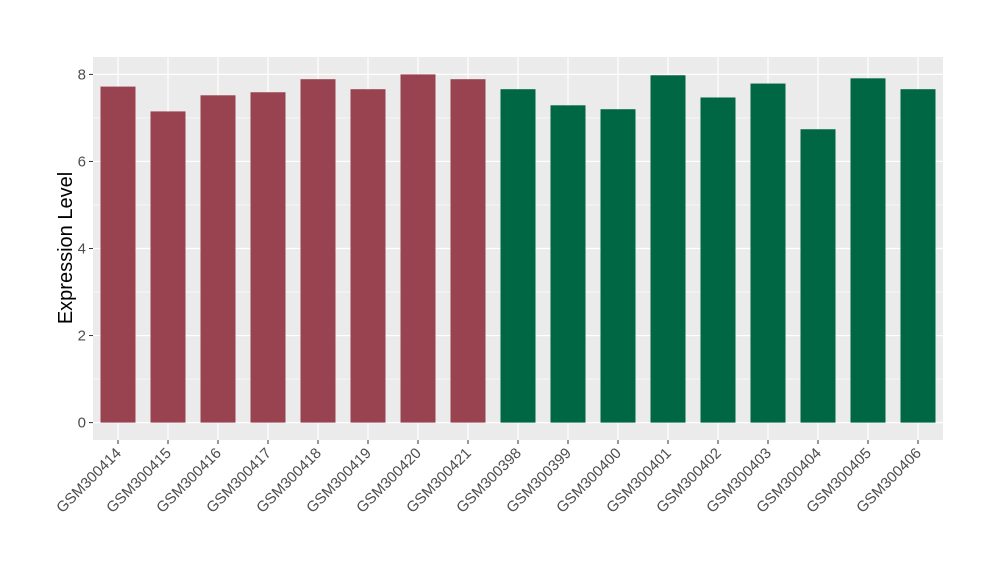 Image resolution: width=1000 pixels, height=585 pixels. What do you see at coordinates (818, 276) in the screenshot?
I see `bar-GSM300404` at bounding box center [818, 276].